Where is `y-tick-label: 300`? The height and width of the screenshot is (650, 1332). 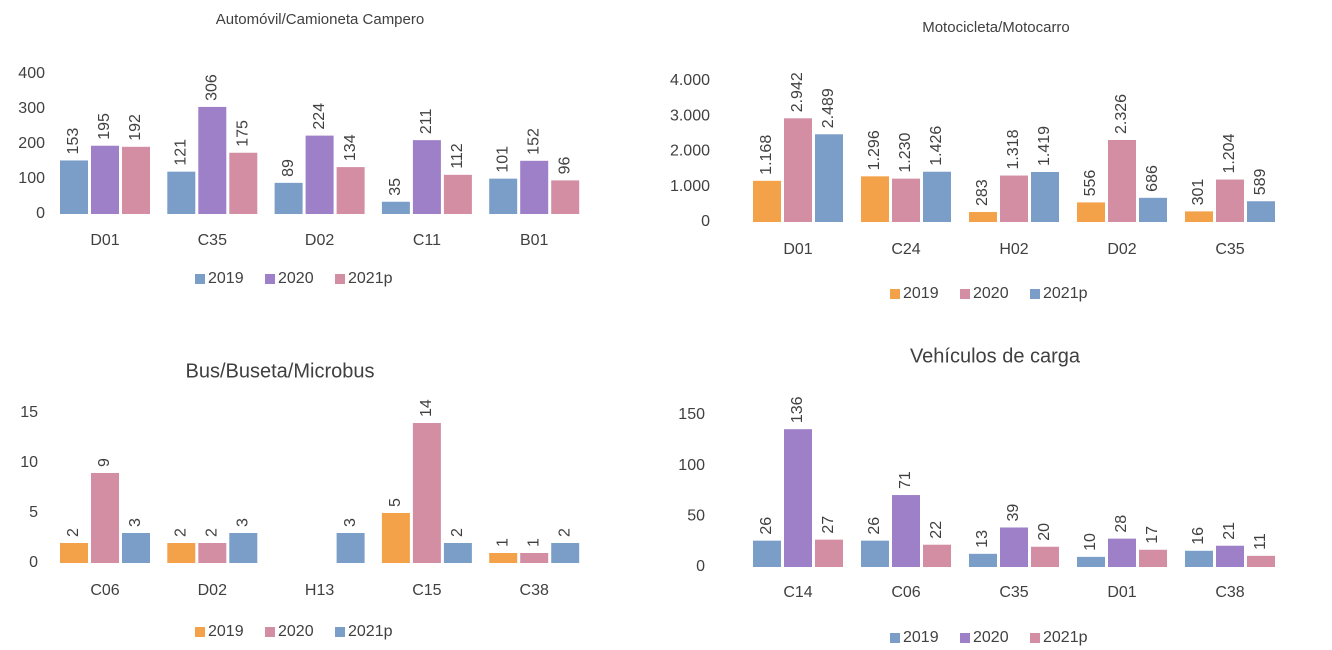
y-tick-label: 300 is located at coordinates (31, 108).